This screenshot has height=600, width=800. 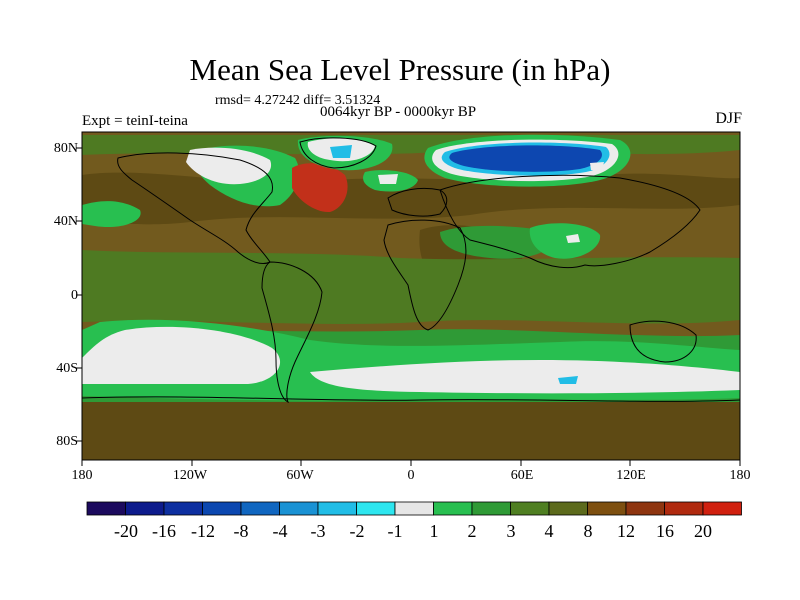 What do you see at coordinates (631, 475) in the screenshot?
I see `lon-label-120e: 120E` at bounding box center [631, 475].